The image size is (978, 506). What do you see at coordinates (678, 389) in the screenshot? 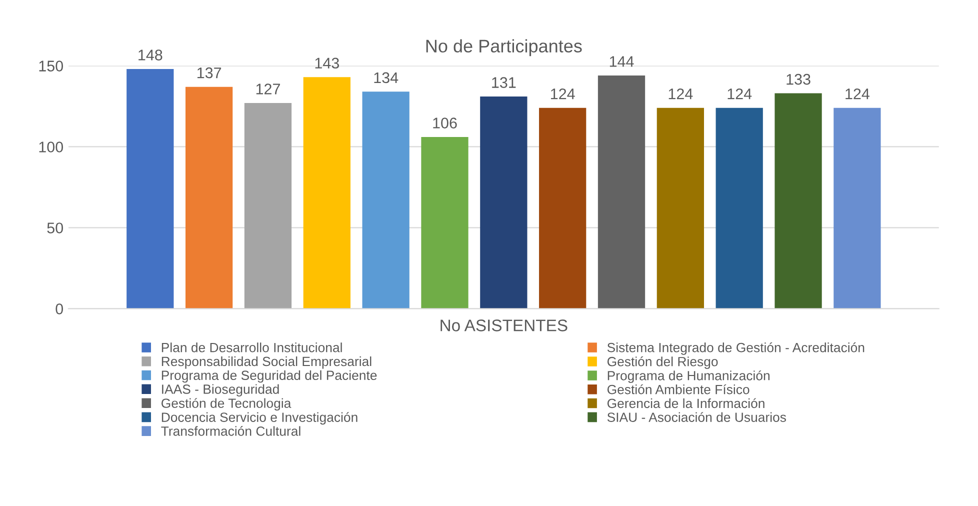
I see `legend-label: Gestión Ambiente Físico` at bounding box center [678, 389].